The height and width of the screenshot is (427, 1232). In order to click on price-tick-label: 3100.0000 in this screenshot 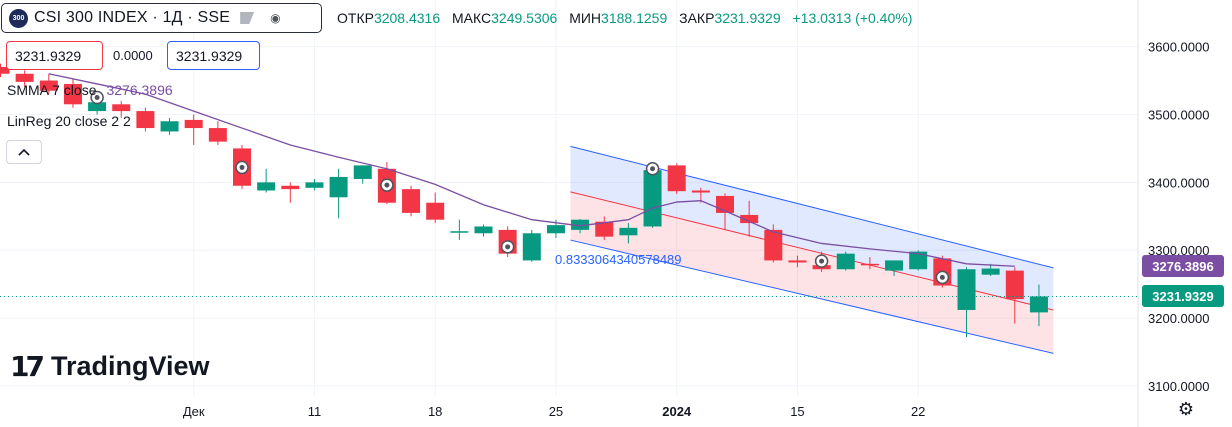, I will do `click(1178, 386)`.